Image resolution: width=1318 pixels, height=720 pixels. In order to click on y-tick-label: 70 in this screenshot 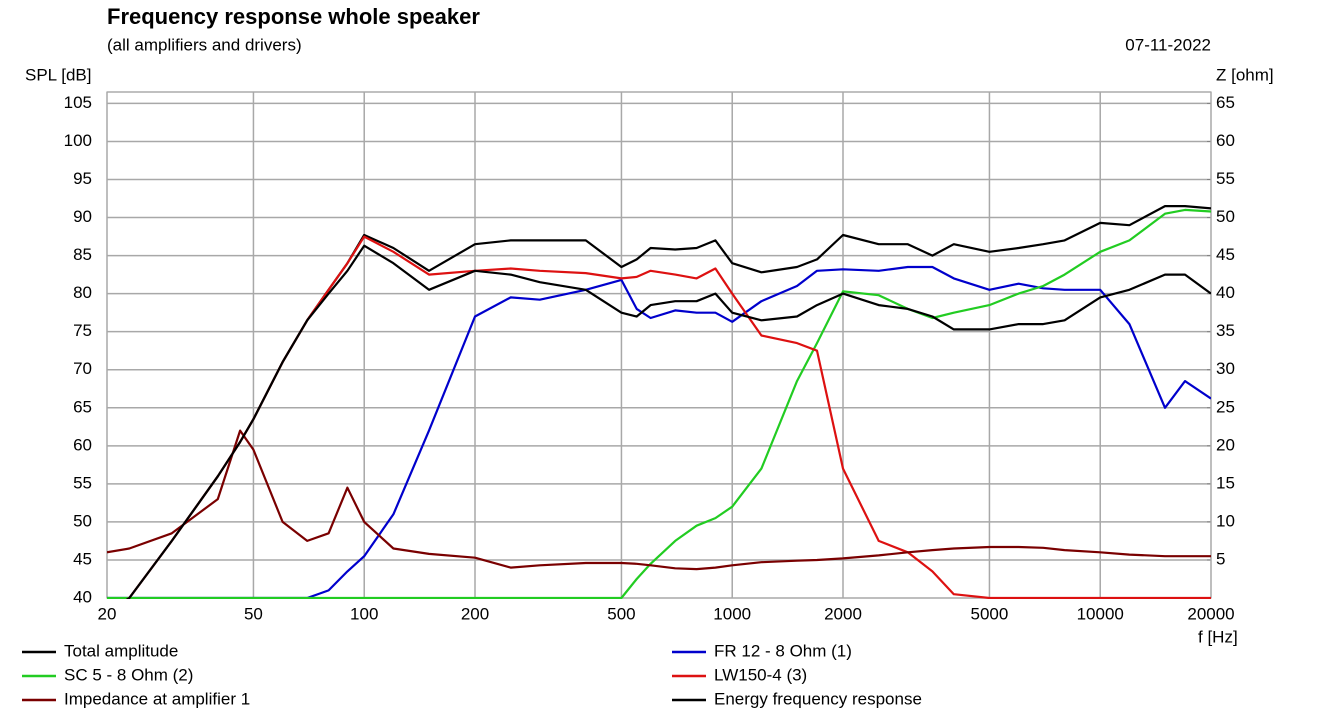, I will do `click(82, 368)`.